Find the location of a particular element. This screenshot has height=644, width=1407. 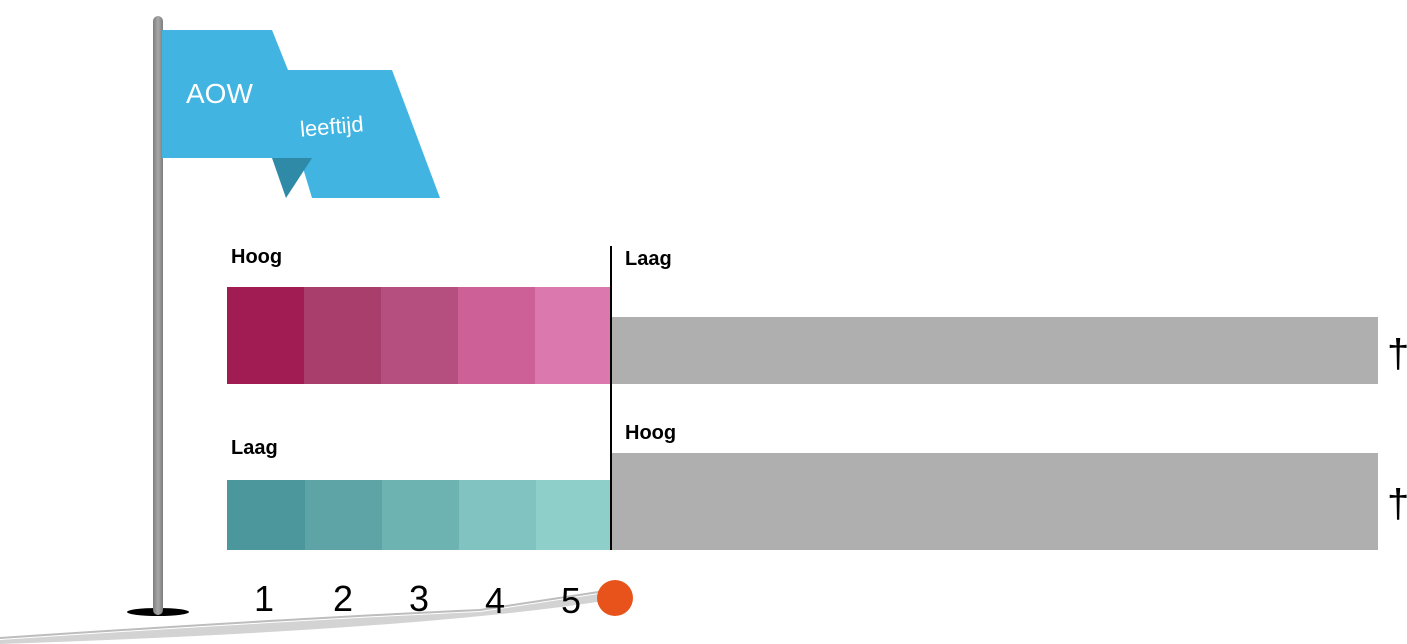

retirement-divider is located at coordinates (611, 398).